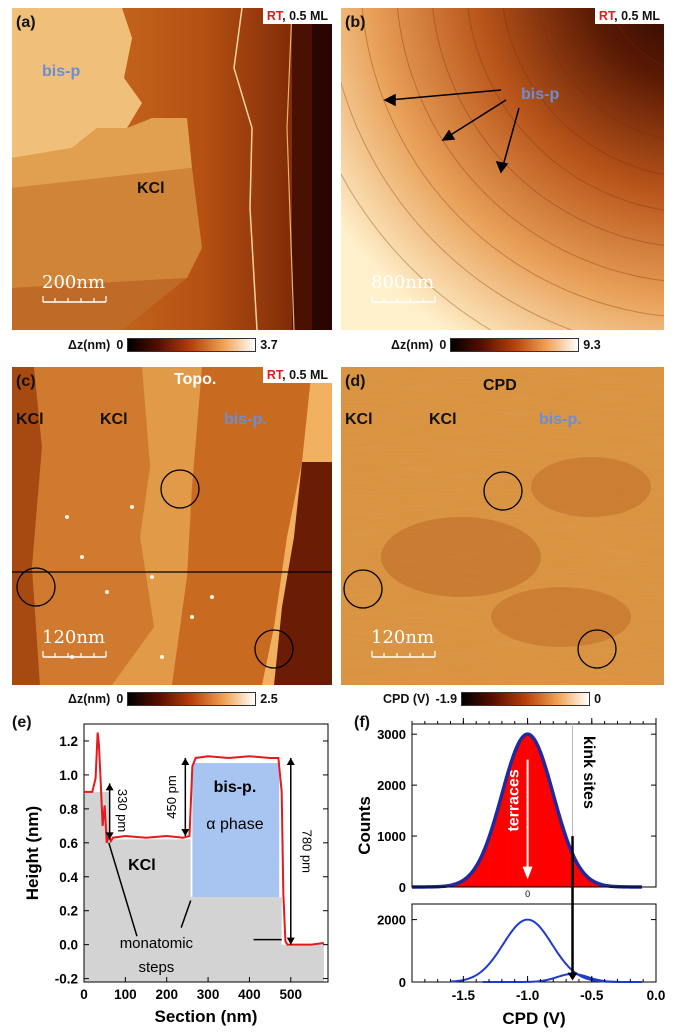 The height and width of the screenshot is (1033, 678). What do you see at coordinates (588, 772) in the screenshot?
I see `kink-sites-label: kink sites` at bounding box center [588, 772].